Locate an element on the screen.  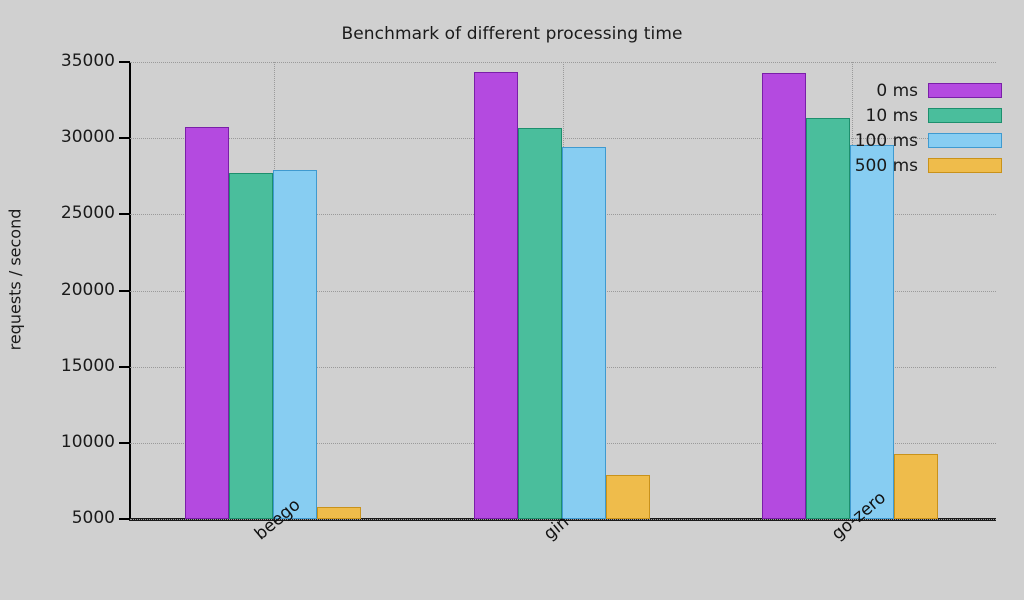
y-tick-label: 30000 is located at coordinates (87, 137).